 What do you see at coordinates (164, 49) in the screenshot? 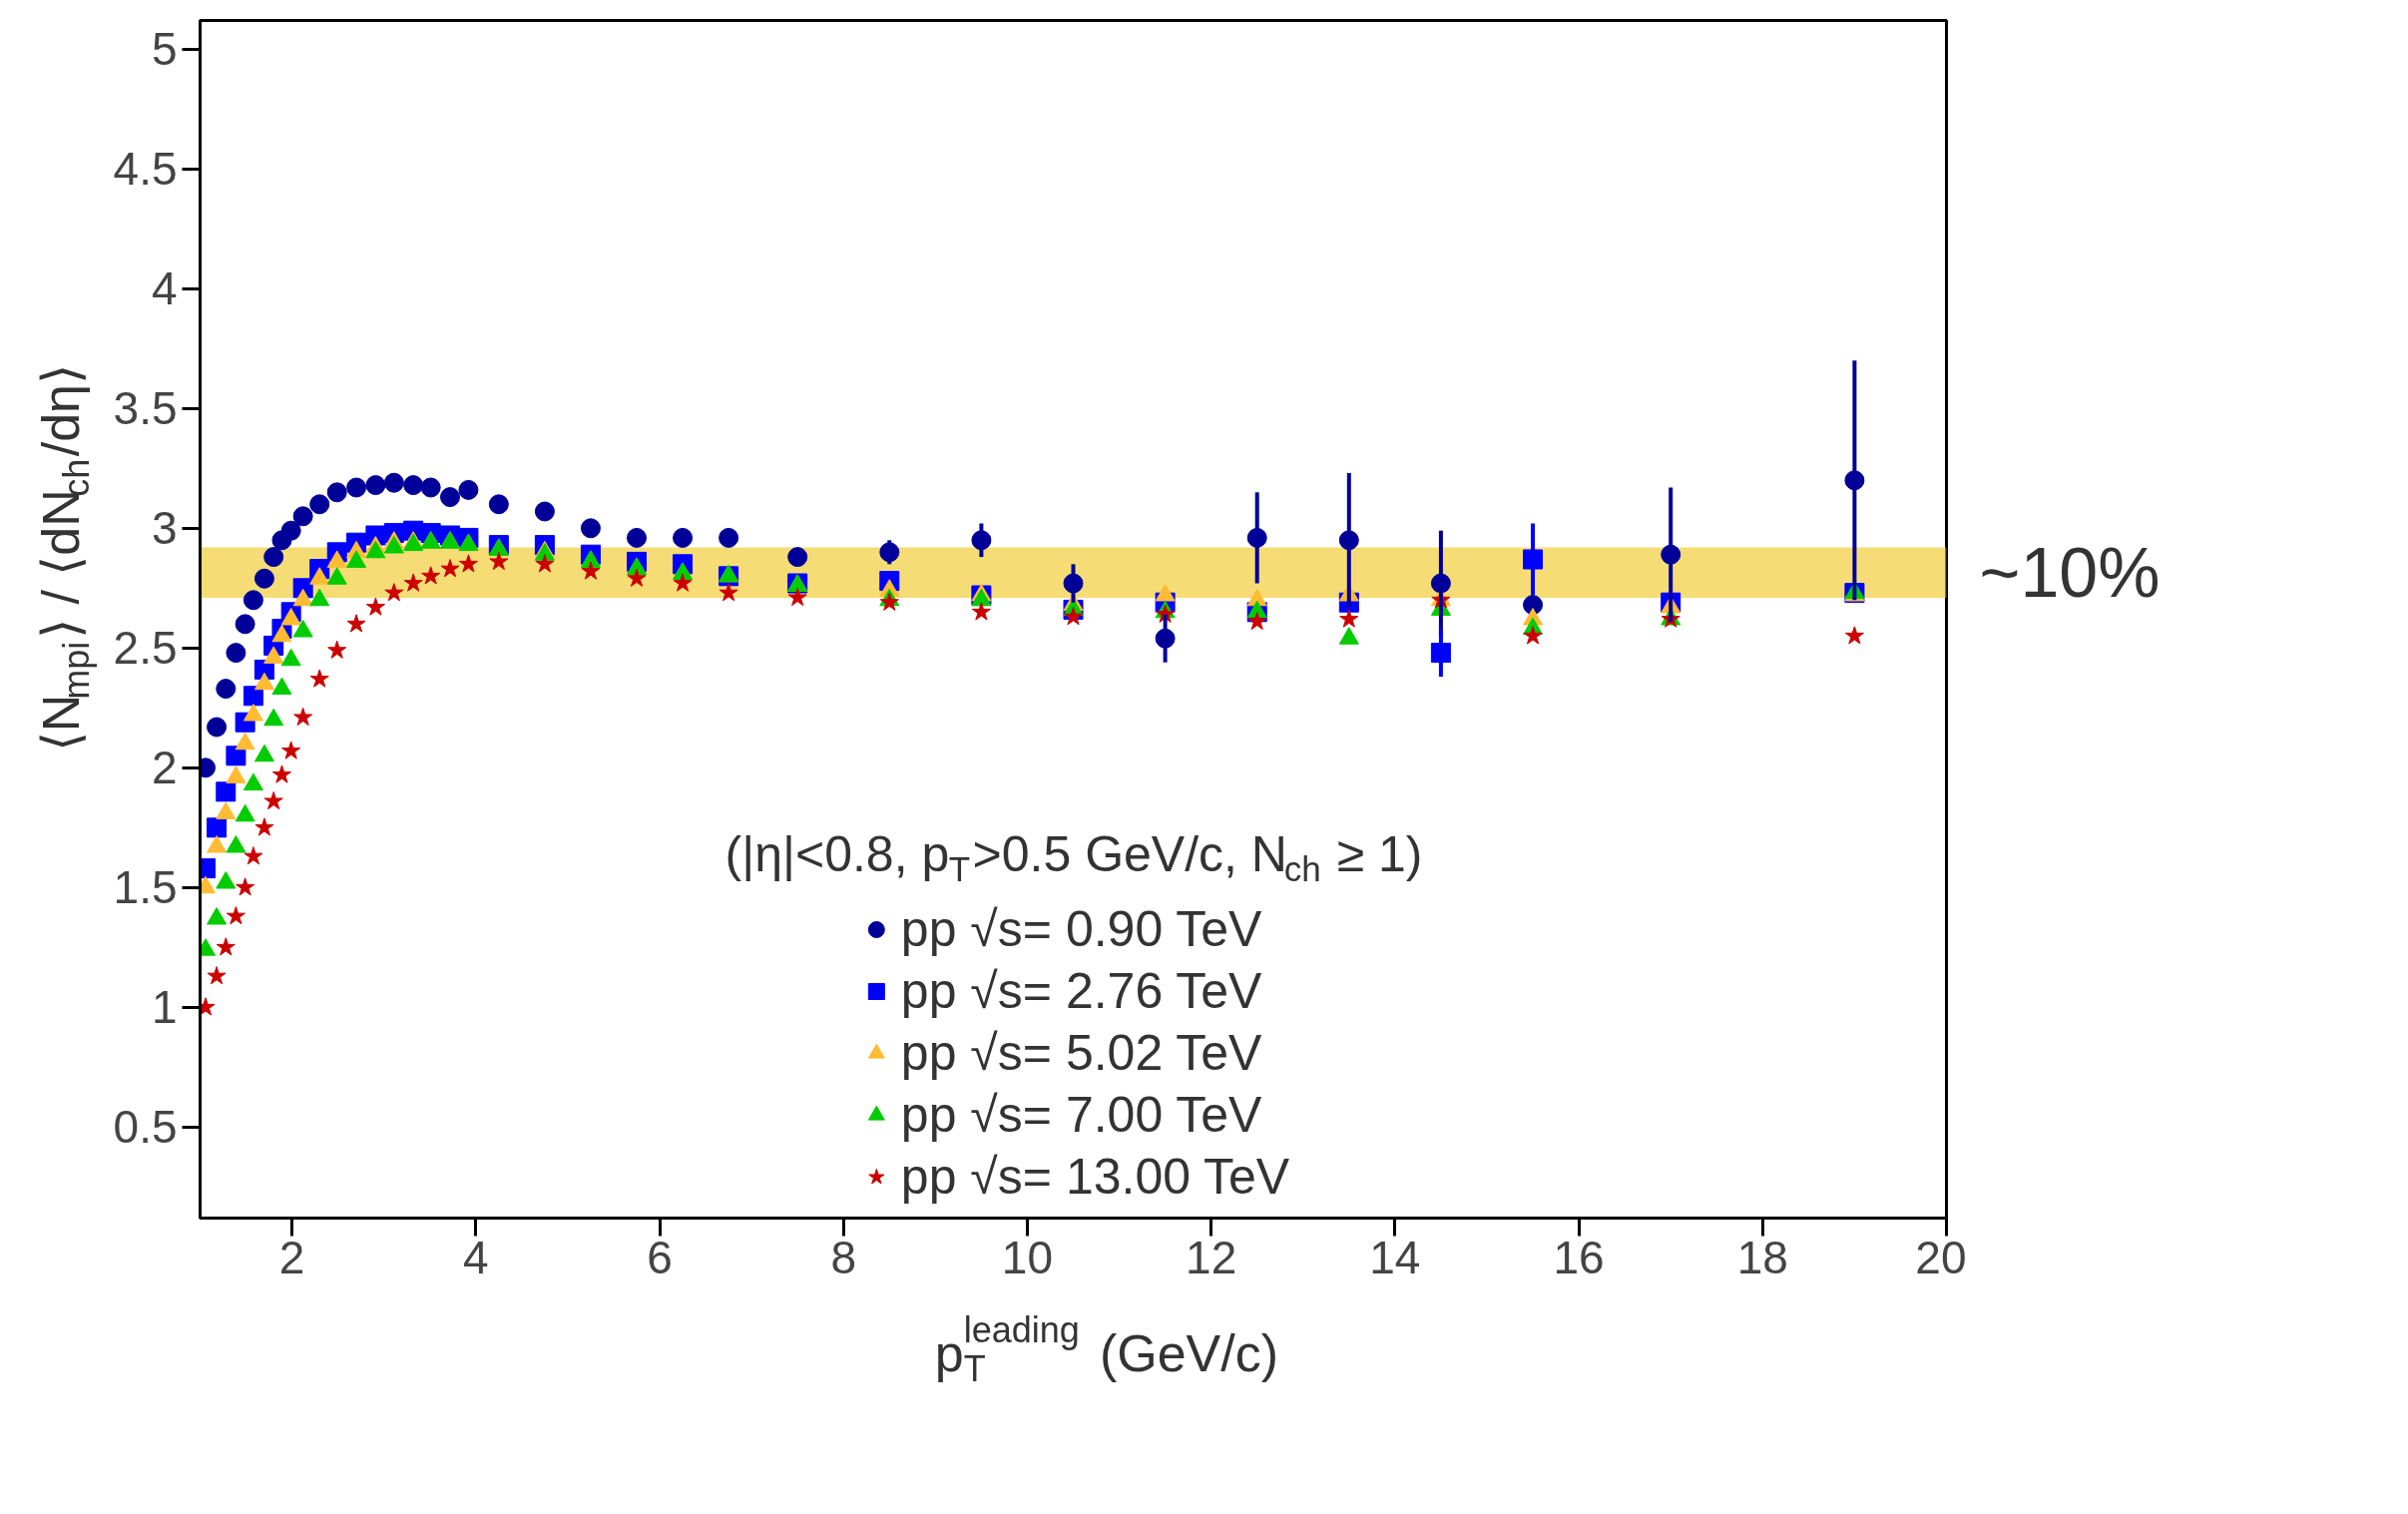
I see `y-tick-label: 5` at bounding box center [164, 49].